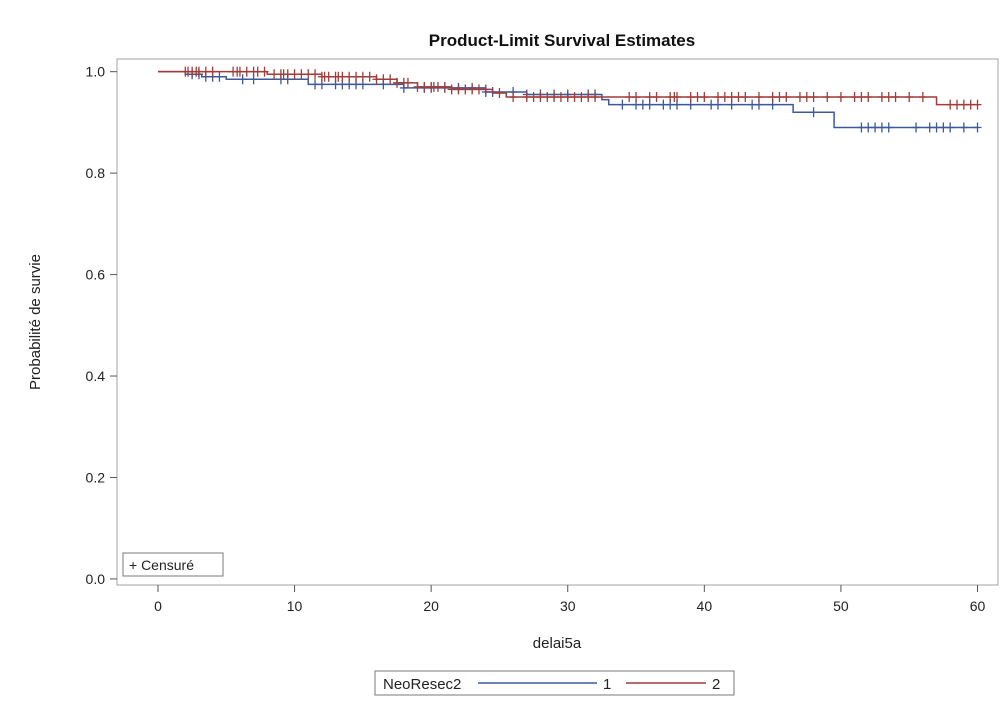  What do you see at coordinates (607, 684) in the screenshot?
I see `legend-label-series-1: 1` at bounding box center [607, 684].